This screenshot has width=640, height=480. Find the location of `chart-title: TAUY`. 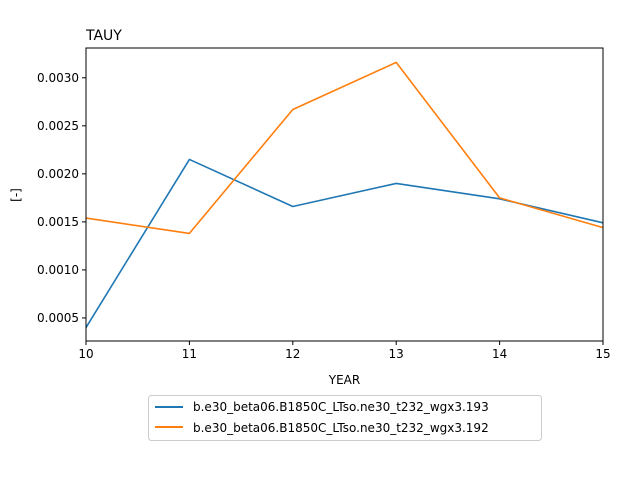

chart-title: TAUY is located at coordinates (103, 36).